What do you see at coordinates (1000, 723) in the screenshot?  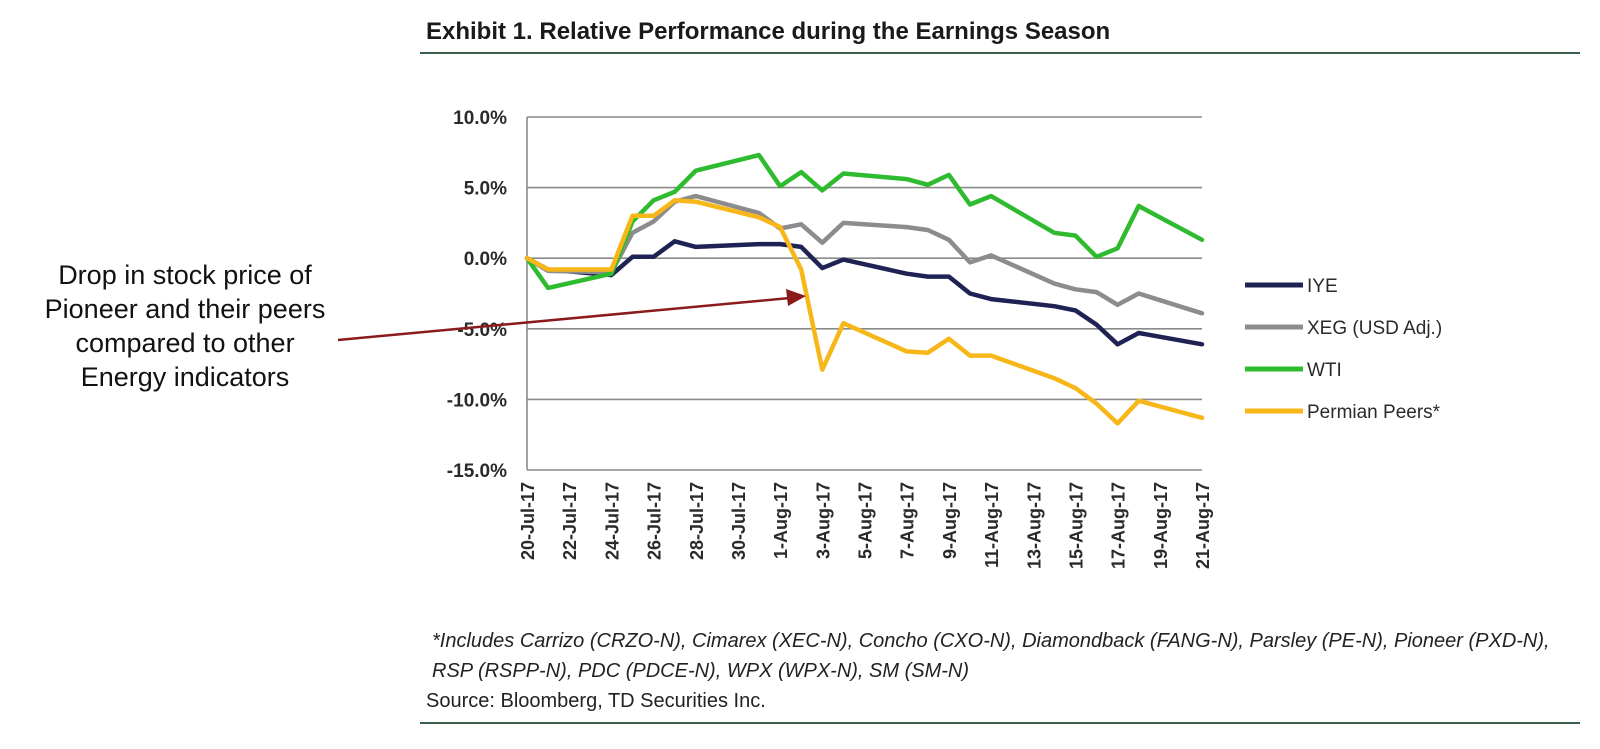 I see `bottom-rule` at bounding box center [1000, 723].